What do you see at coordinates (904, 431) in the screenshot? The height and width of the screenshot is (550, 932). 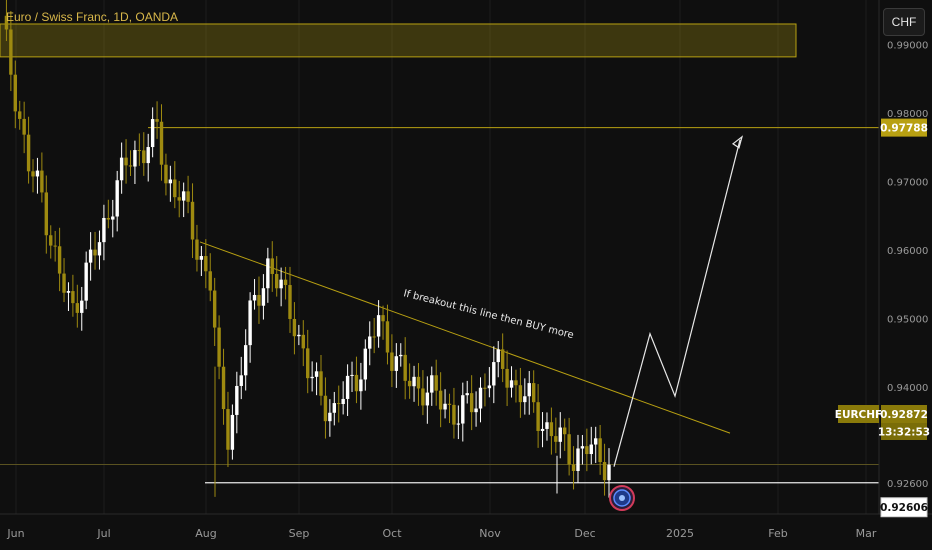 I see `countdown-label-bg` at bounding box center [904, 431].